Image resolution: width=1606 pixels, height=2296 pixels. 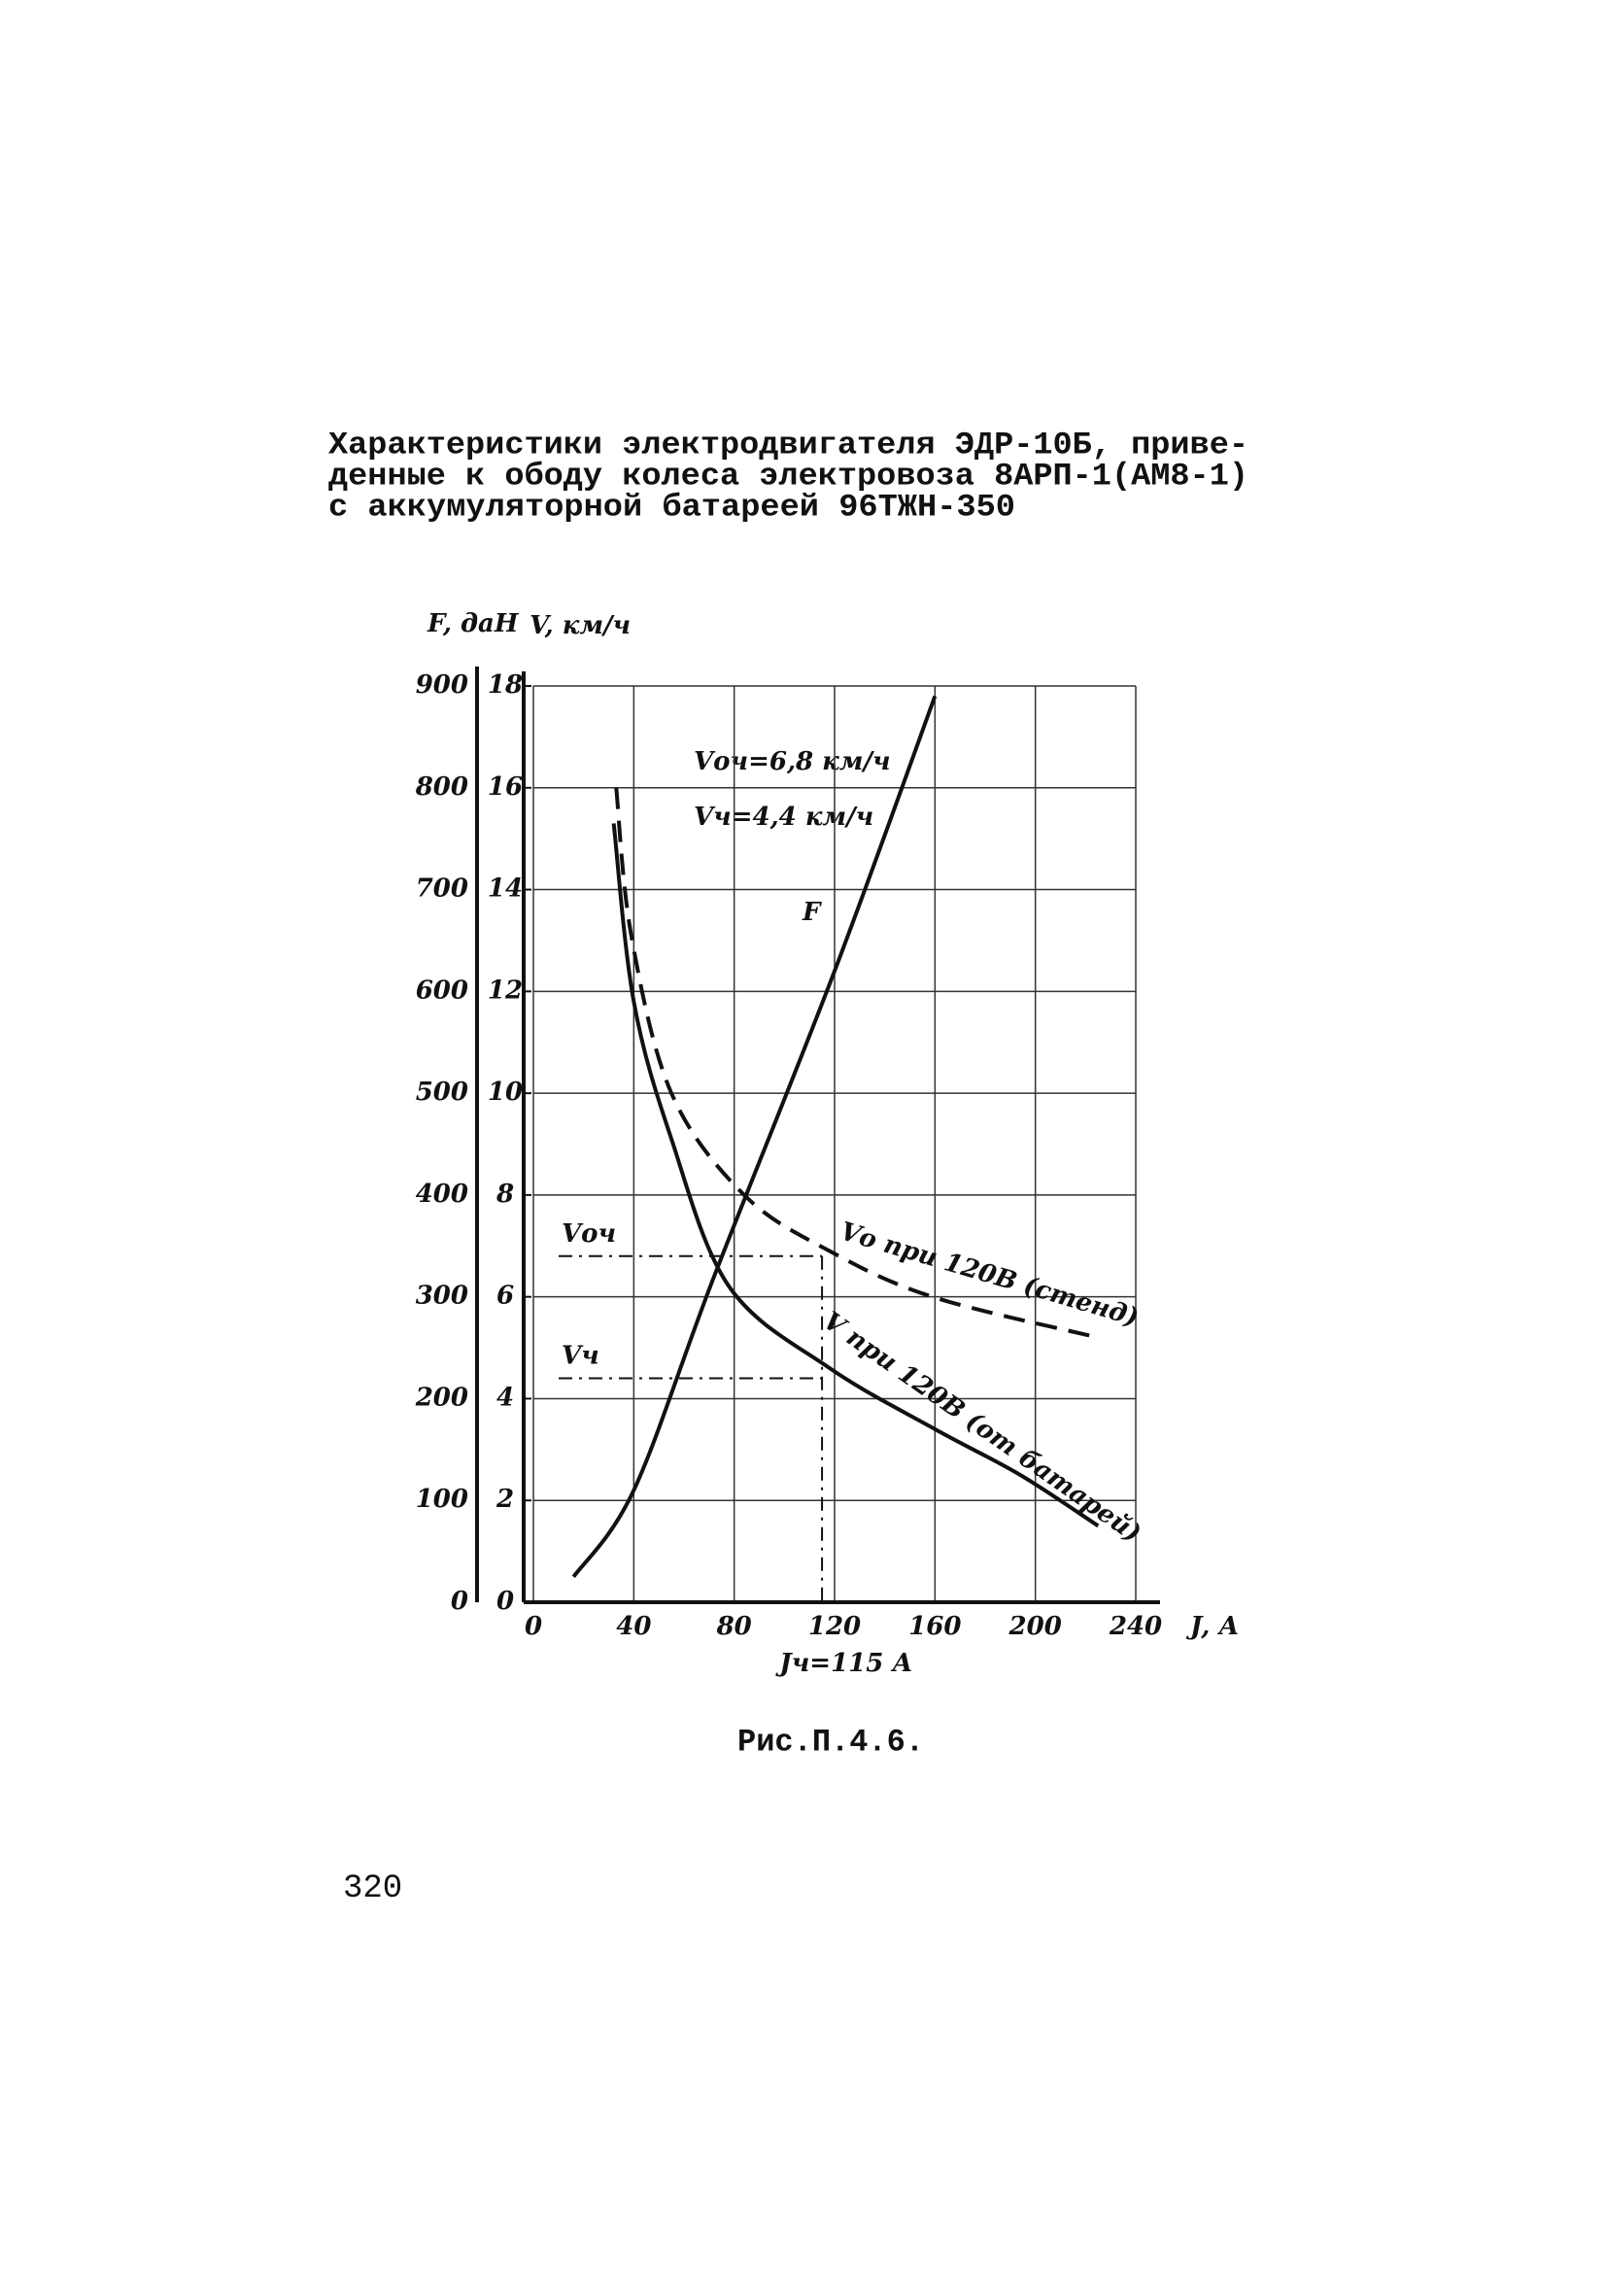 What do you see at coordinates (441, 1397) in the screenshot?
I see `y-tick-label: 200` at bounding box center [441, 1397].